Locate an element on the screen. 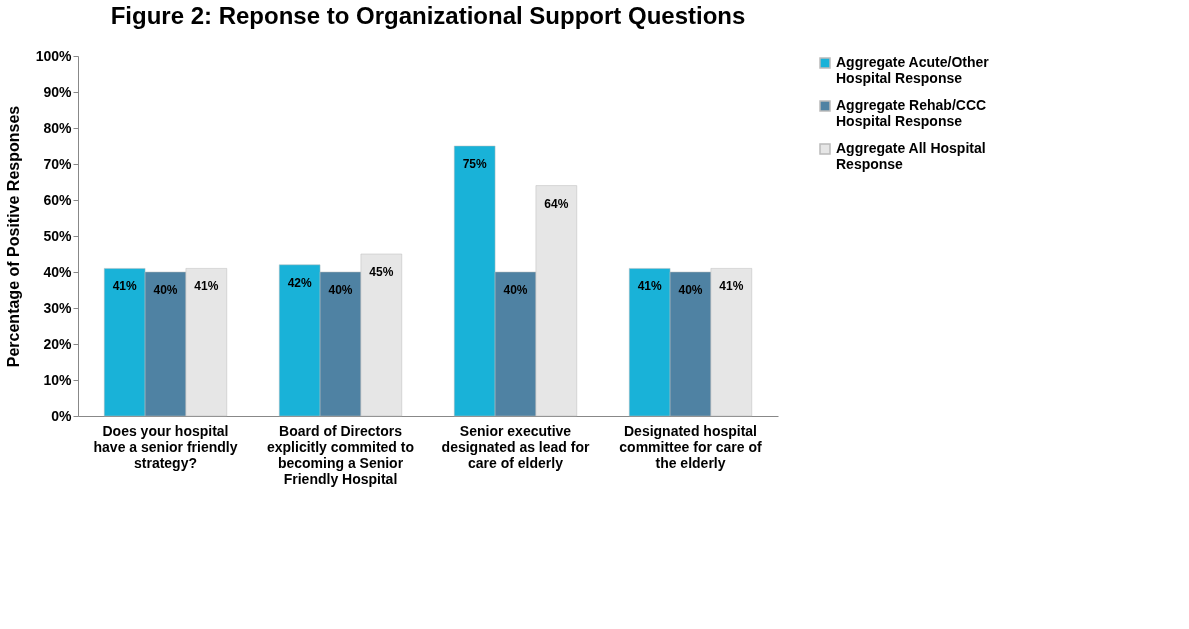 Image resolution: width=1189 pixels, height=629 pixels. x-tick-label: Designated hospital committee for care of the elderly is located at coordinates (691, 446).